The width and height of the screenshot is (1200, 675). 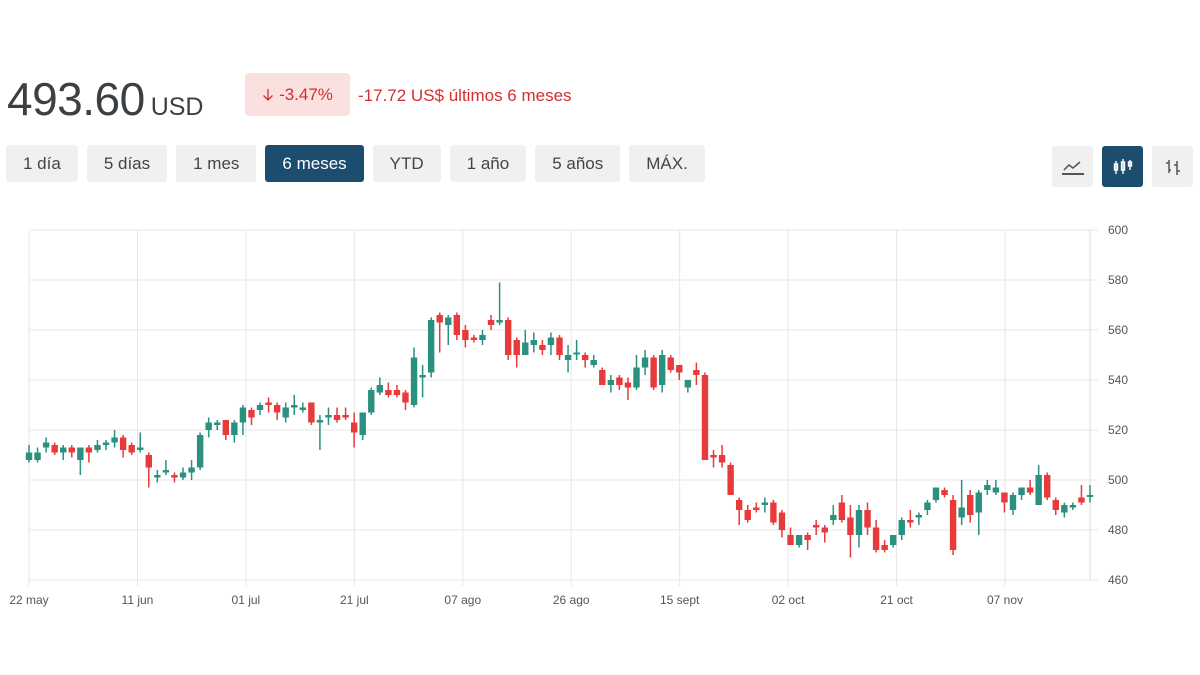 What do you see at coordinates (268, 94) in the screenshot?
I see `arrow-down-icon` at bounding box center [268, 94].